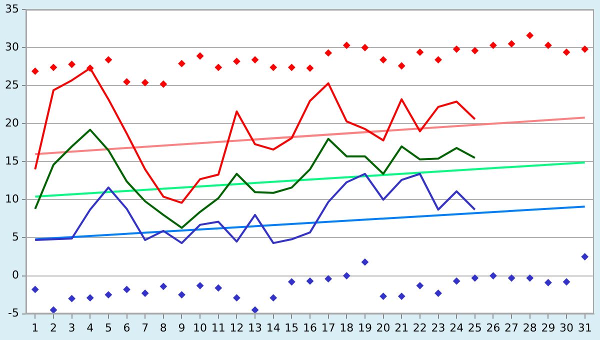 The height and width of the screenshot is (340, 600). Describe the element at coordinates (35, 327) in the screenshot. I see `x-tick-label: 1` at that location.